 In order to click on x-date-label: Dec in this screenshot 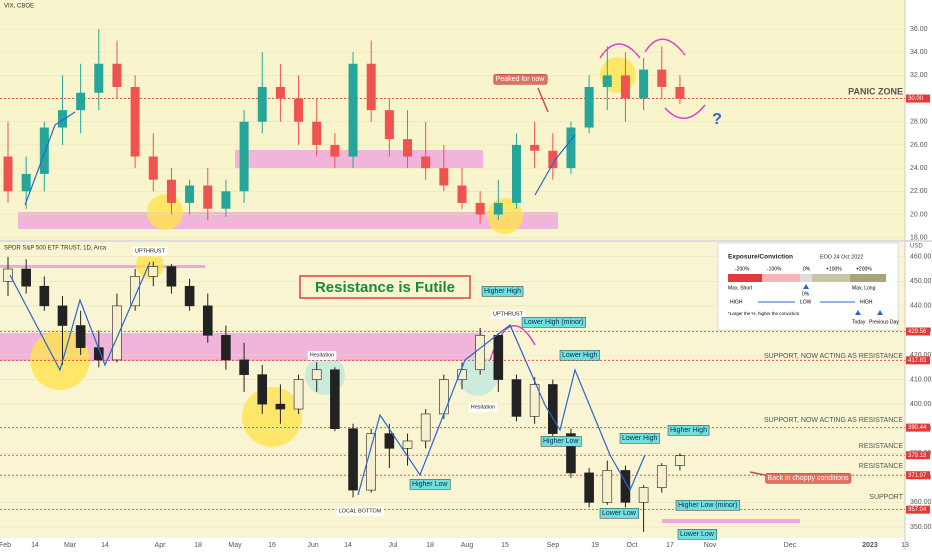, I will do `click(790, 545)`.